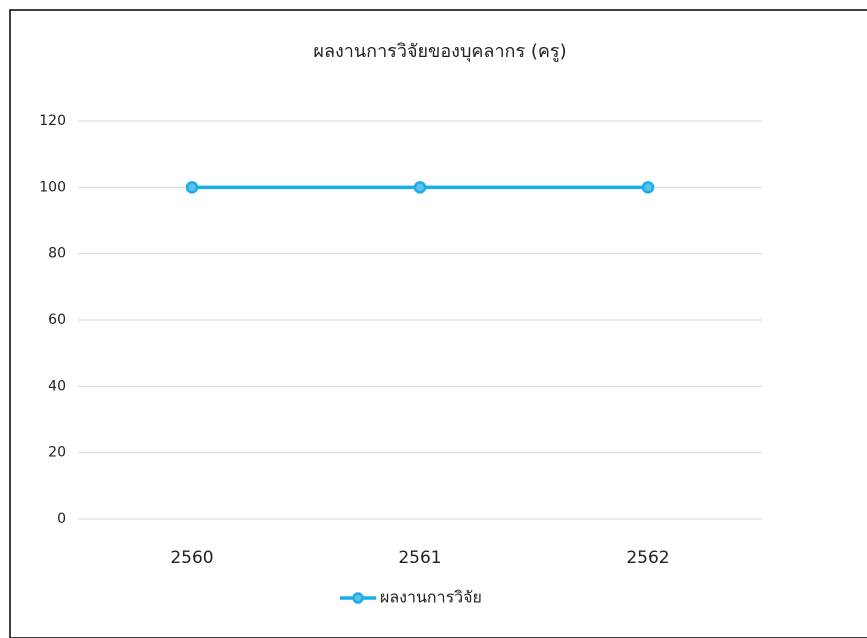 The image size is (867, 638). What do you see at coordinates (52, 187) in the screenshot?
I see `y-tick-label: 100` at bounding box center [52, 187].